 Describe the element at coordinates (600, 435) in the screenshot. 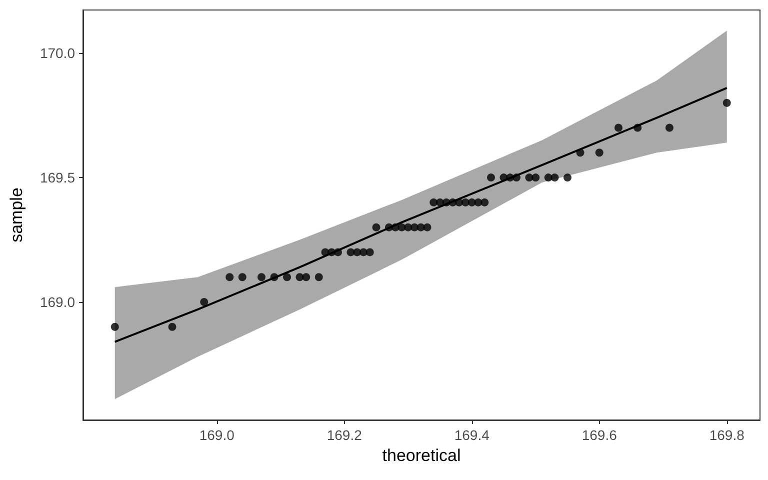

I see `x-tick-label: 169.6` at that location.